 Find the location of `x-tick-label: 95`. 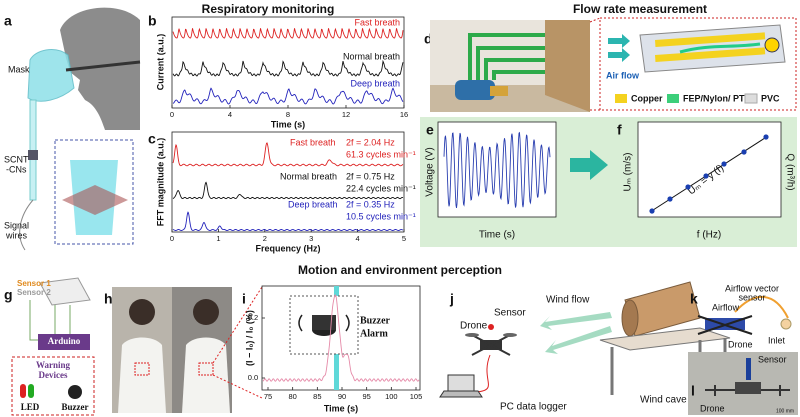

x-tick-label: 95 is located at coordinates (366, 396).